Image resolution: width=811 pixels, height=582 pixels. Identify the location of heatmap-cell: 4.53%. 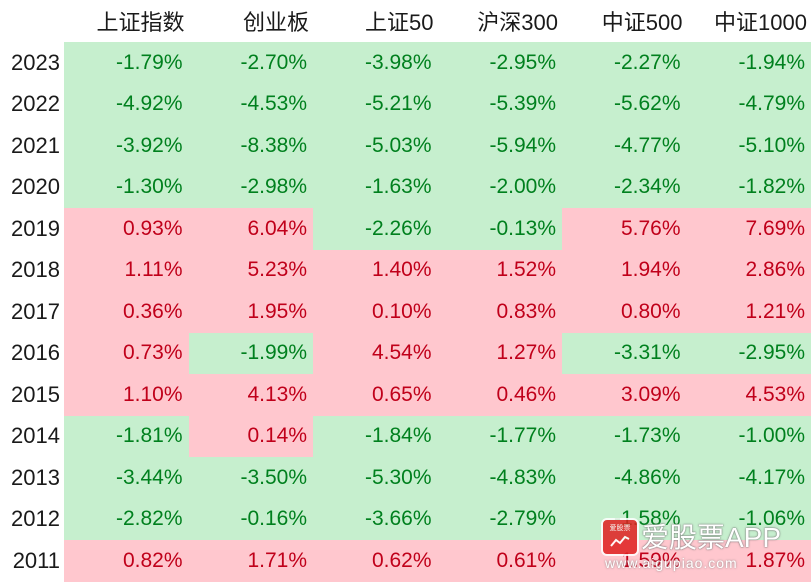
(749, 395).